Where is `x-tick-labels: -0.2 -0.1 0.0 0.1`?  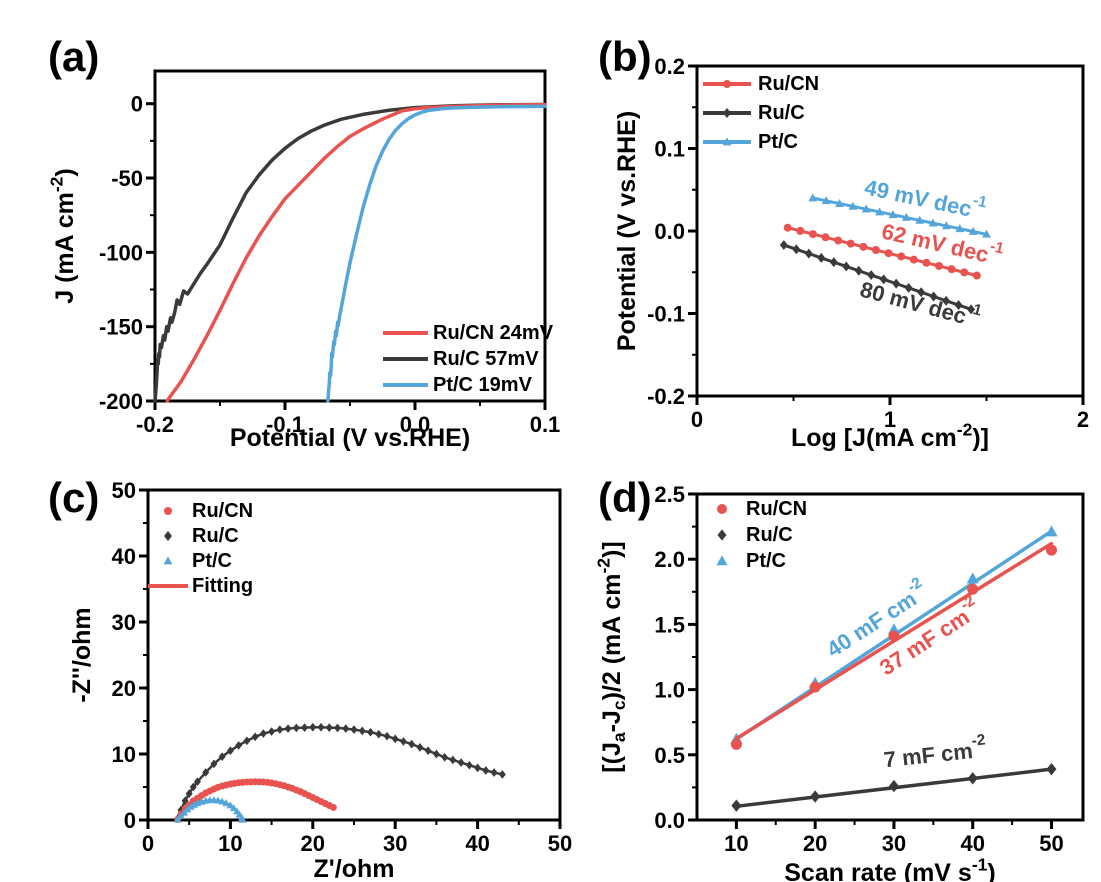 x-tick-labels: -0.2 -0.1 0.0 0.1 is located at coordinates (348, 424).